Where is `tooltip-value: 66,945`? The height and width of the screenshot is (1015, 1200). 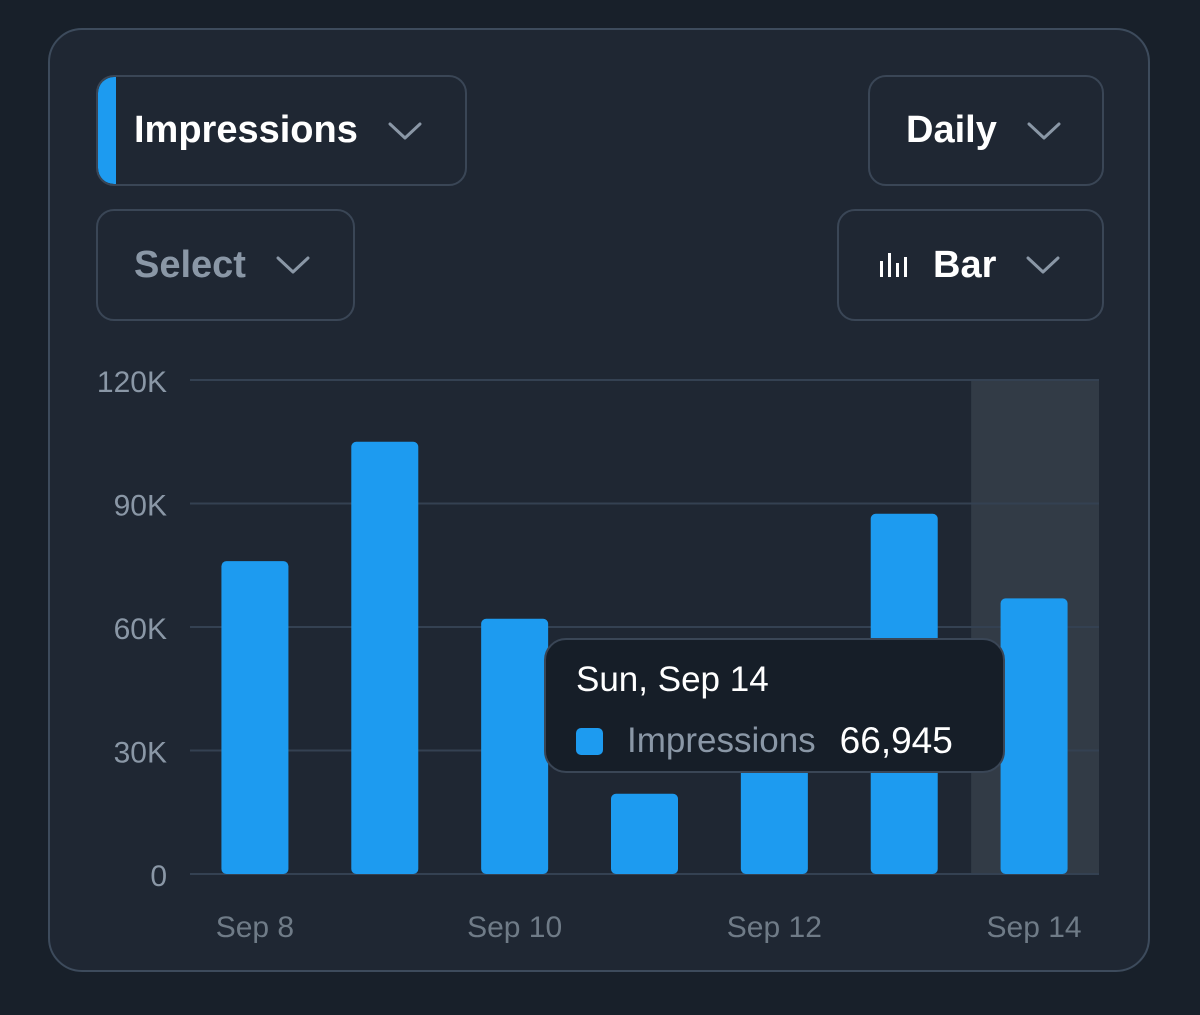 tooltip-value: 66,945 is located at coordinates (896, 740).